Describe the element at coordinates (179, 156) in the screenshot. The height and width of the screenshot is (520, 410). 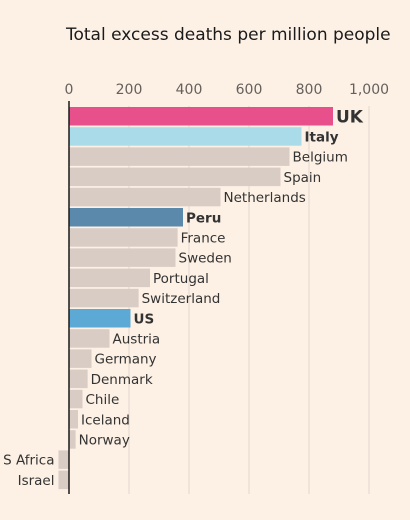
I see `bar-belgium` at that location.